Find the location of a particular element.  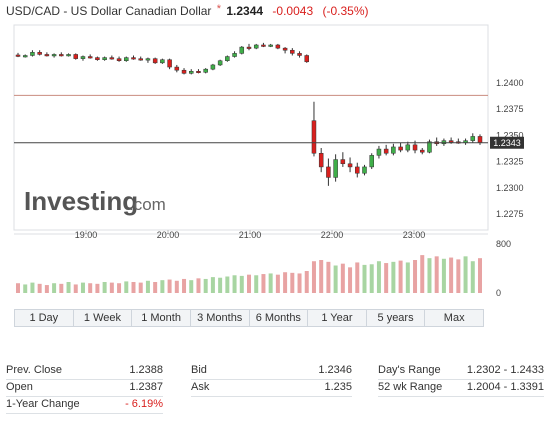

wk52-range-value: 1.2004 - 1.3391 is located at coordinates (505, 387).